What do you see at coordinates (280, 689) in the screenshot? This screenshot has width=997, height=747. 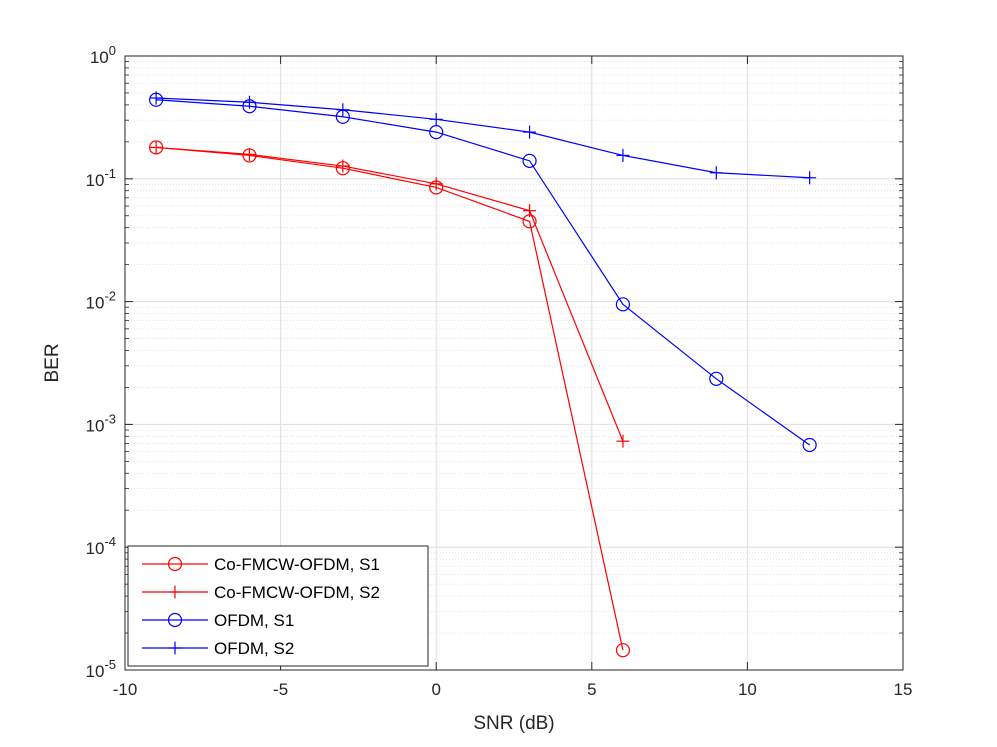 I see `x-tick-label: -5` at bounding box center [280, 689].